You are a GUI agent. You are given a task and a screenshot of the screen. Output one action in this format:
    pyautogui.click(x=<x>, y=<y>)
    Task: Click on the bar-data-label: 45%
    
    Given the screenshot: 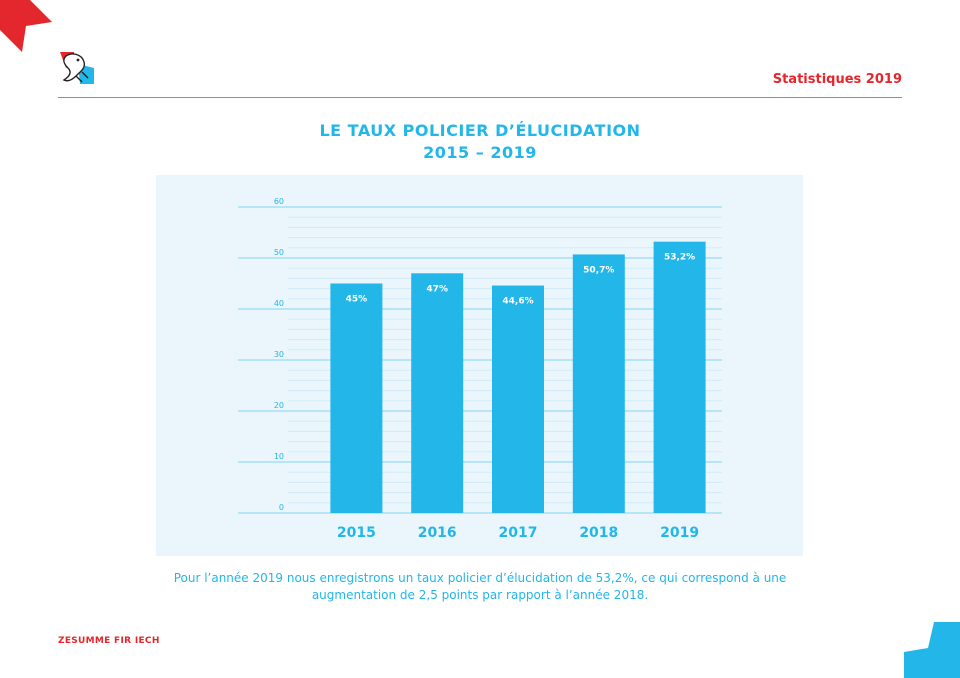 What is the action you would take?
    pyautogui.click(x=357, y=300)
    